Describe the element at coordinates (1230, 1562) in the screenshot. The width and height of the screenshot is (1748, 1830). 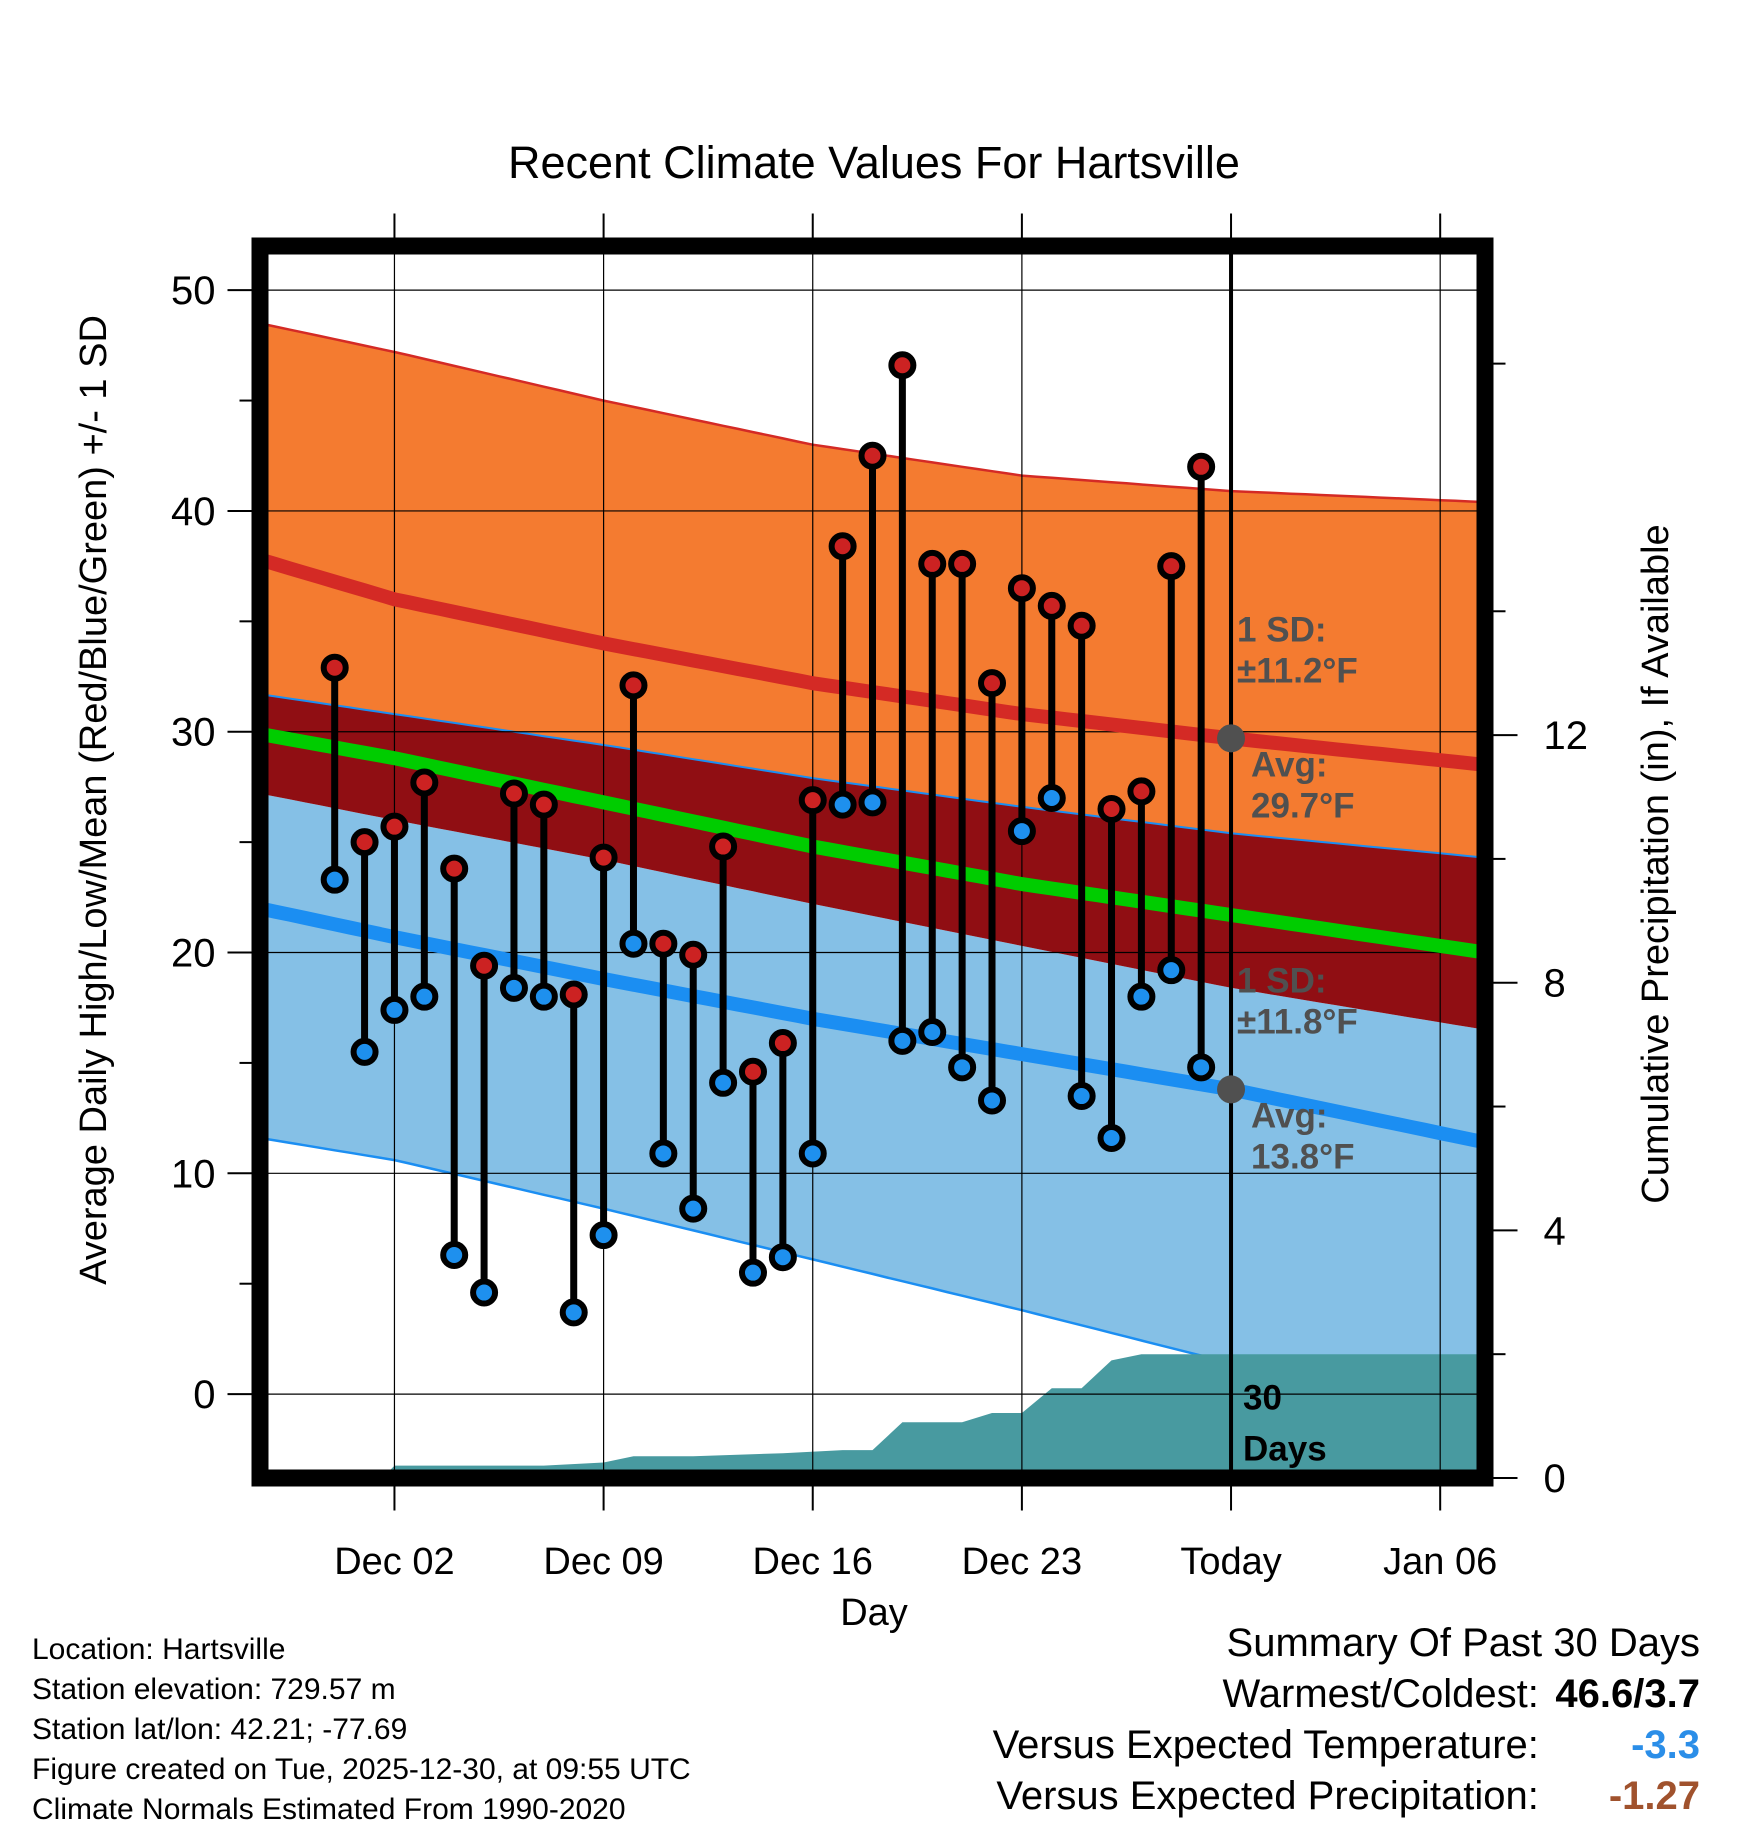
I see `x-tick-label: Today` at that location.